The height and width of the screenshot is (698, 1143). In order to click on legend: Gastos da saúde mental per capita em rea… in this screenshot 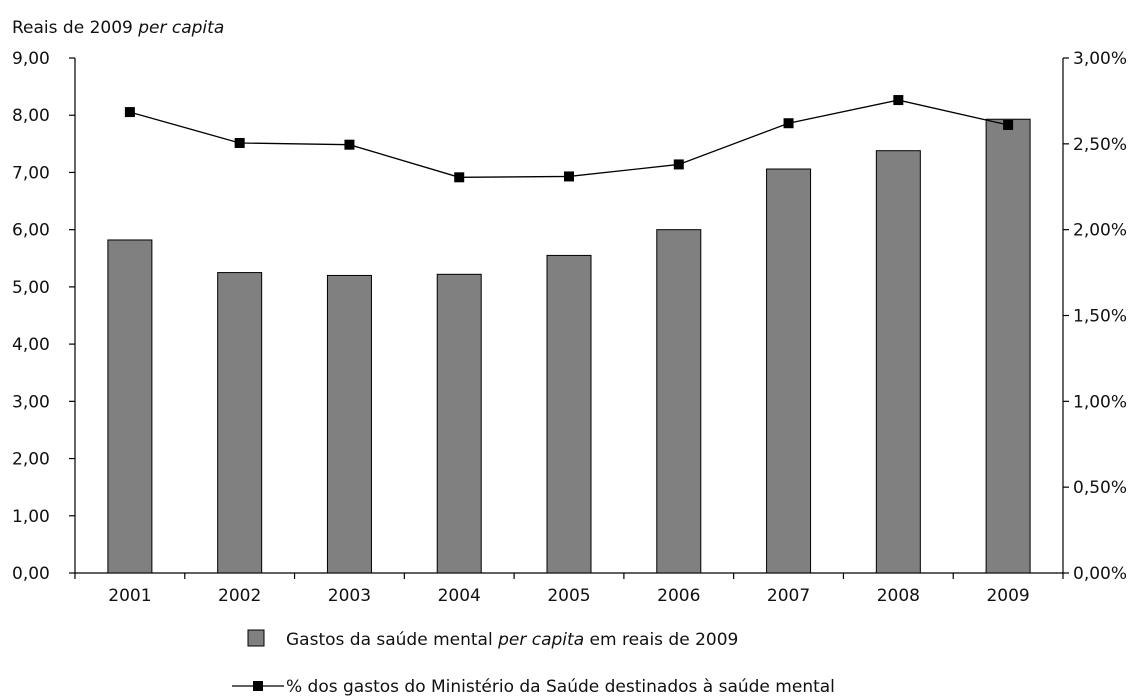, I will do `click(533, 663)`.